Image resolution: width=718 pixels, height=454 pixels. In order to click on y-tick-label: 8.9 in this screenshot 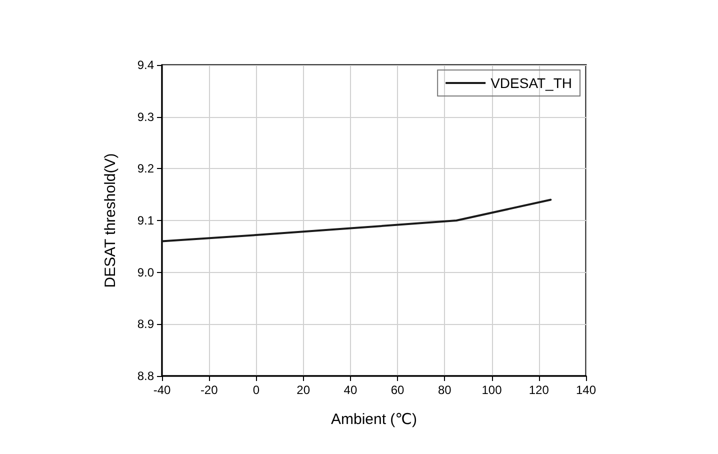, I will do `click(145, 324)`.